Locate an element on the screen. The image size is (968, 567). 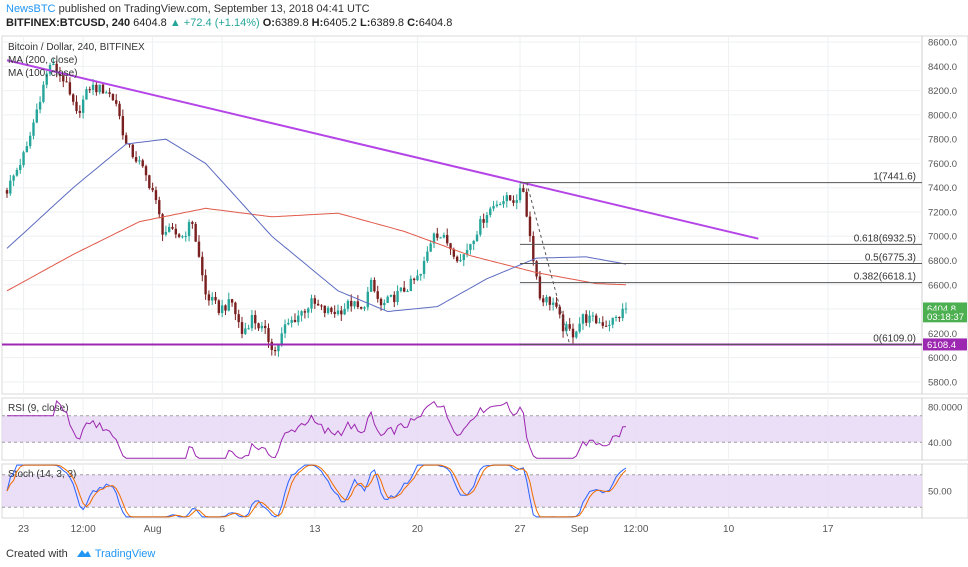
publisher-name: NewsBTC is located at coordinates (31, 9).